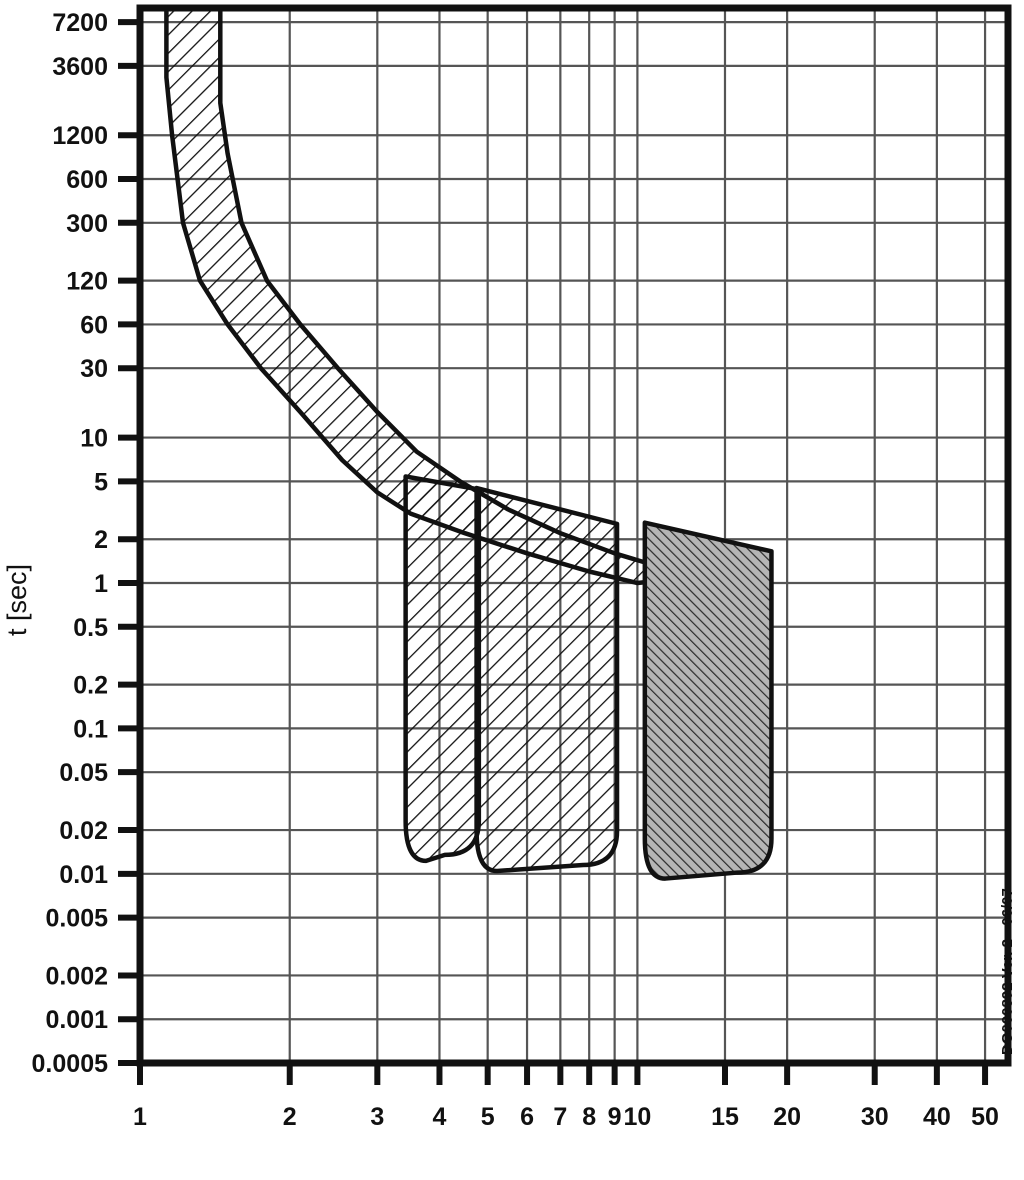  Describe the element at coordinates (101, 482) in the screenshot. I see `y-tick-label: 5` at that location.